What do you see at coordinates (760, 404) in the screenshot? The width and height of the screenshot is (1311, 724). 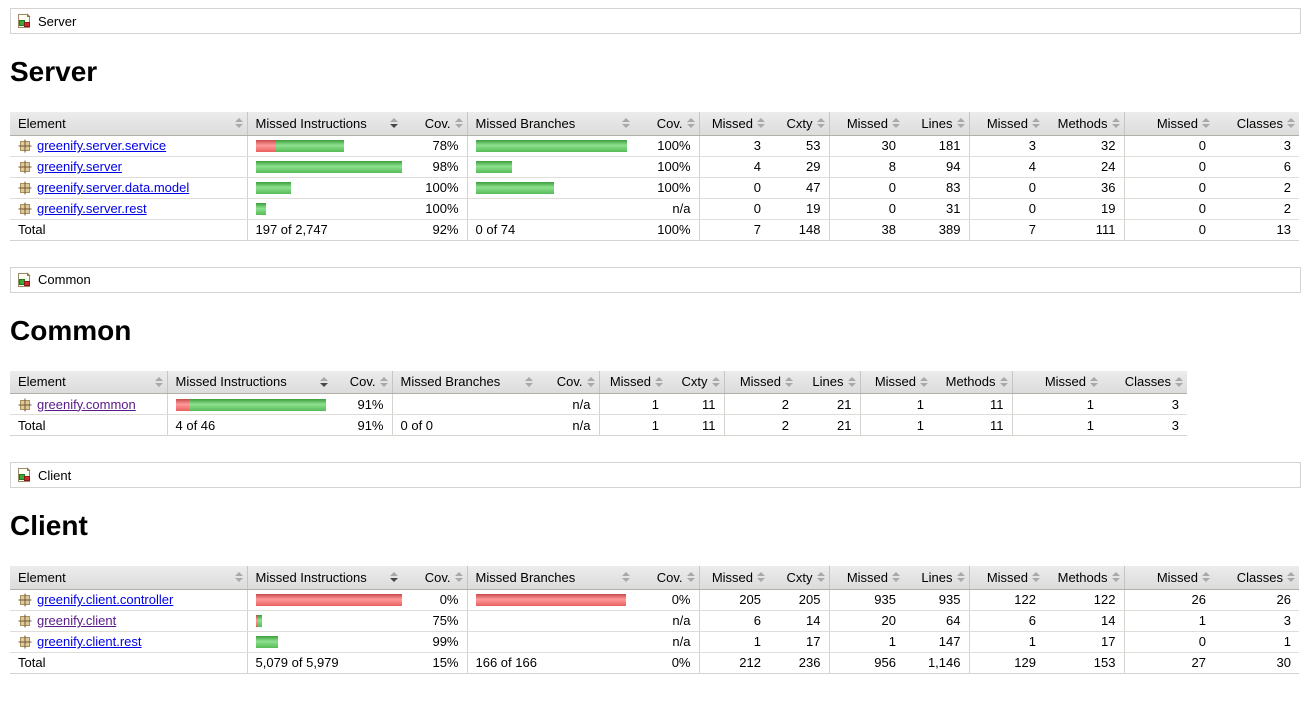 I see `missed-lines-cell: 2` at bounding box center [760, 404].